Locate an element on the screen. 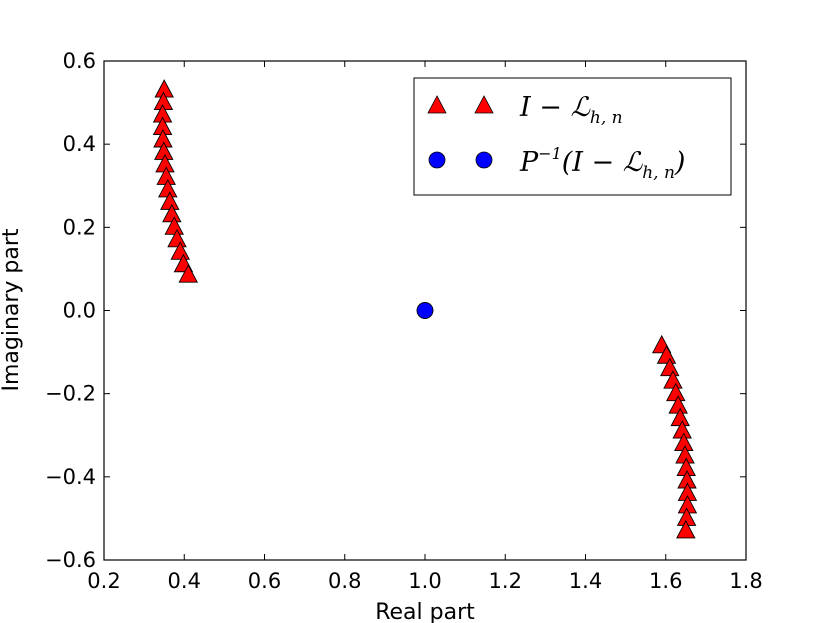  x-tick-label: 1.0 is located at coordinates (424, 581).